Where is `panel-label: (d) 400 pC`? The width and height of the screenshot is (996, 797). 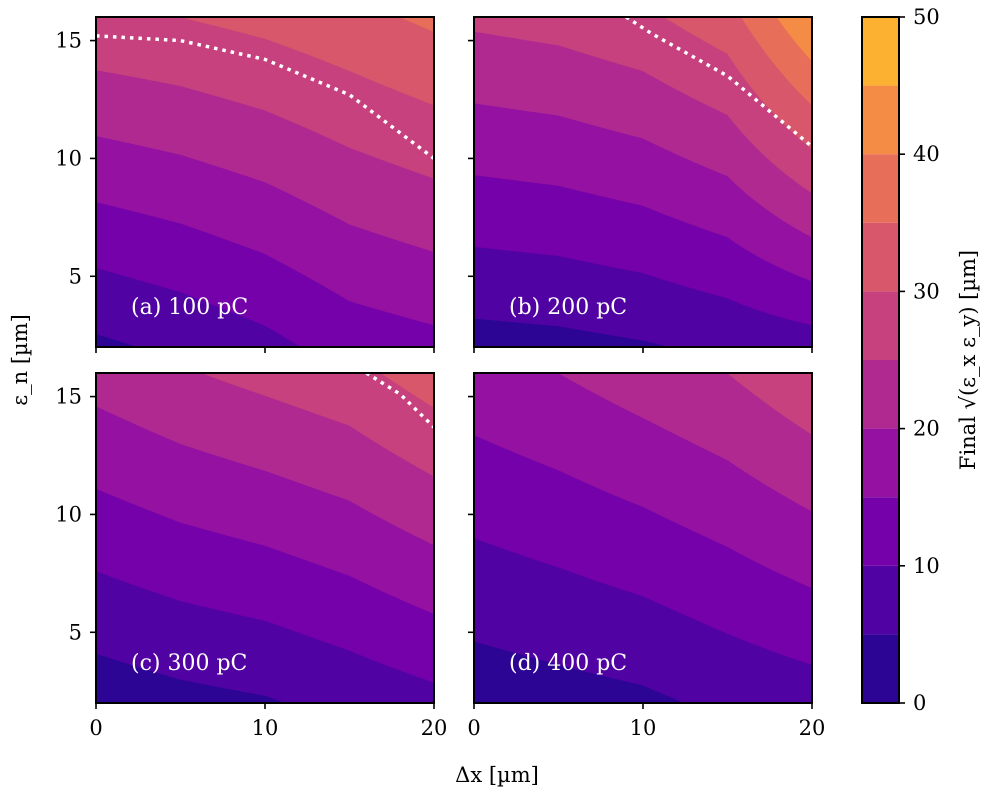
panel-label: (d) 400 pC is located at coordinates (568, 663).